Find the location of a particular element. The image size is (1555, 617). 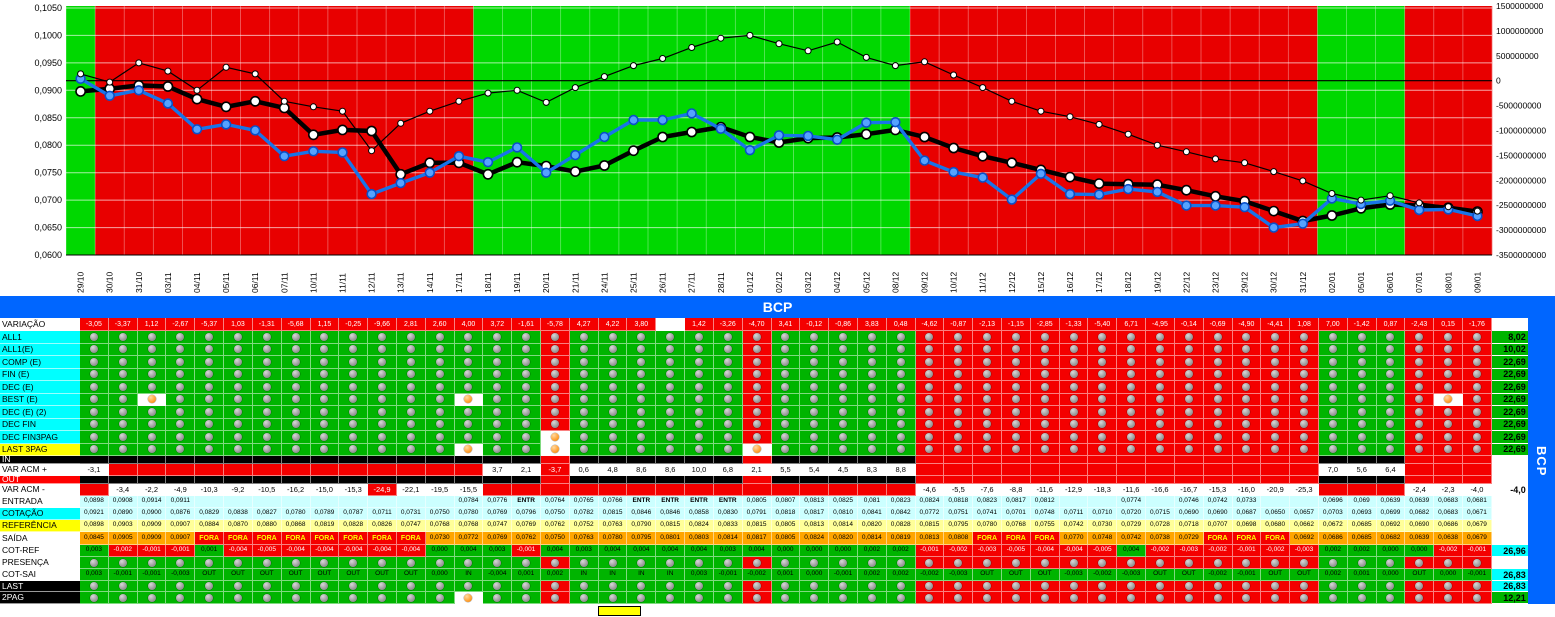

row-label-var-acm: VAR ACM - is located at coordinates (40, 490).